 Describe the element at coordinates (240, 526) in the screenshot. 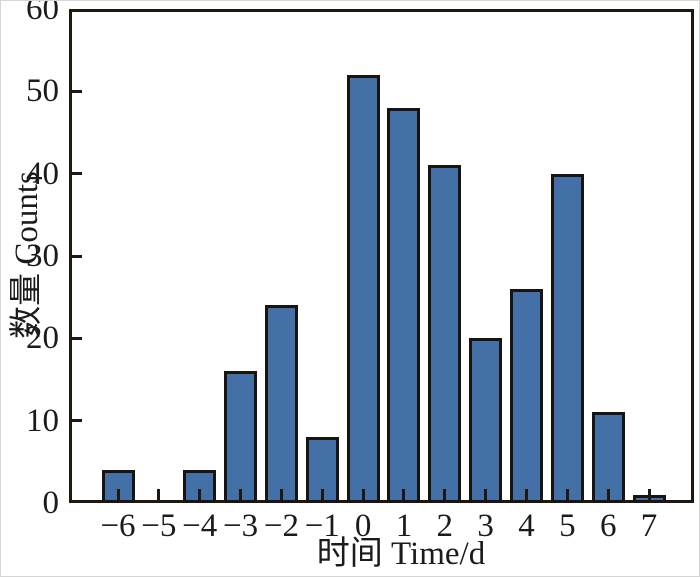

I see `x-tick-label: −3` at that location.